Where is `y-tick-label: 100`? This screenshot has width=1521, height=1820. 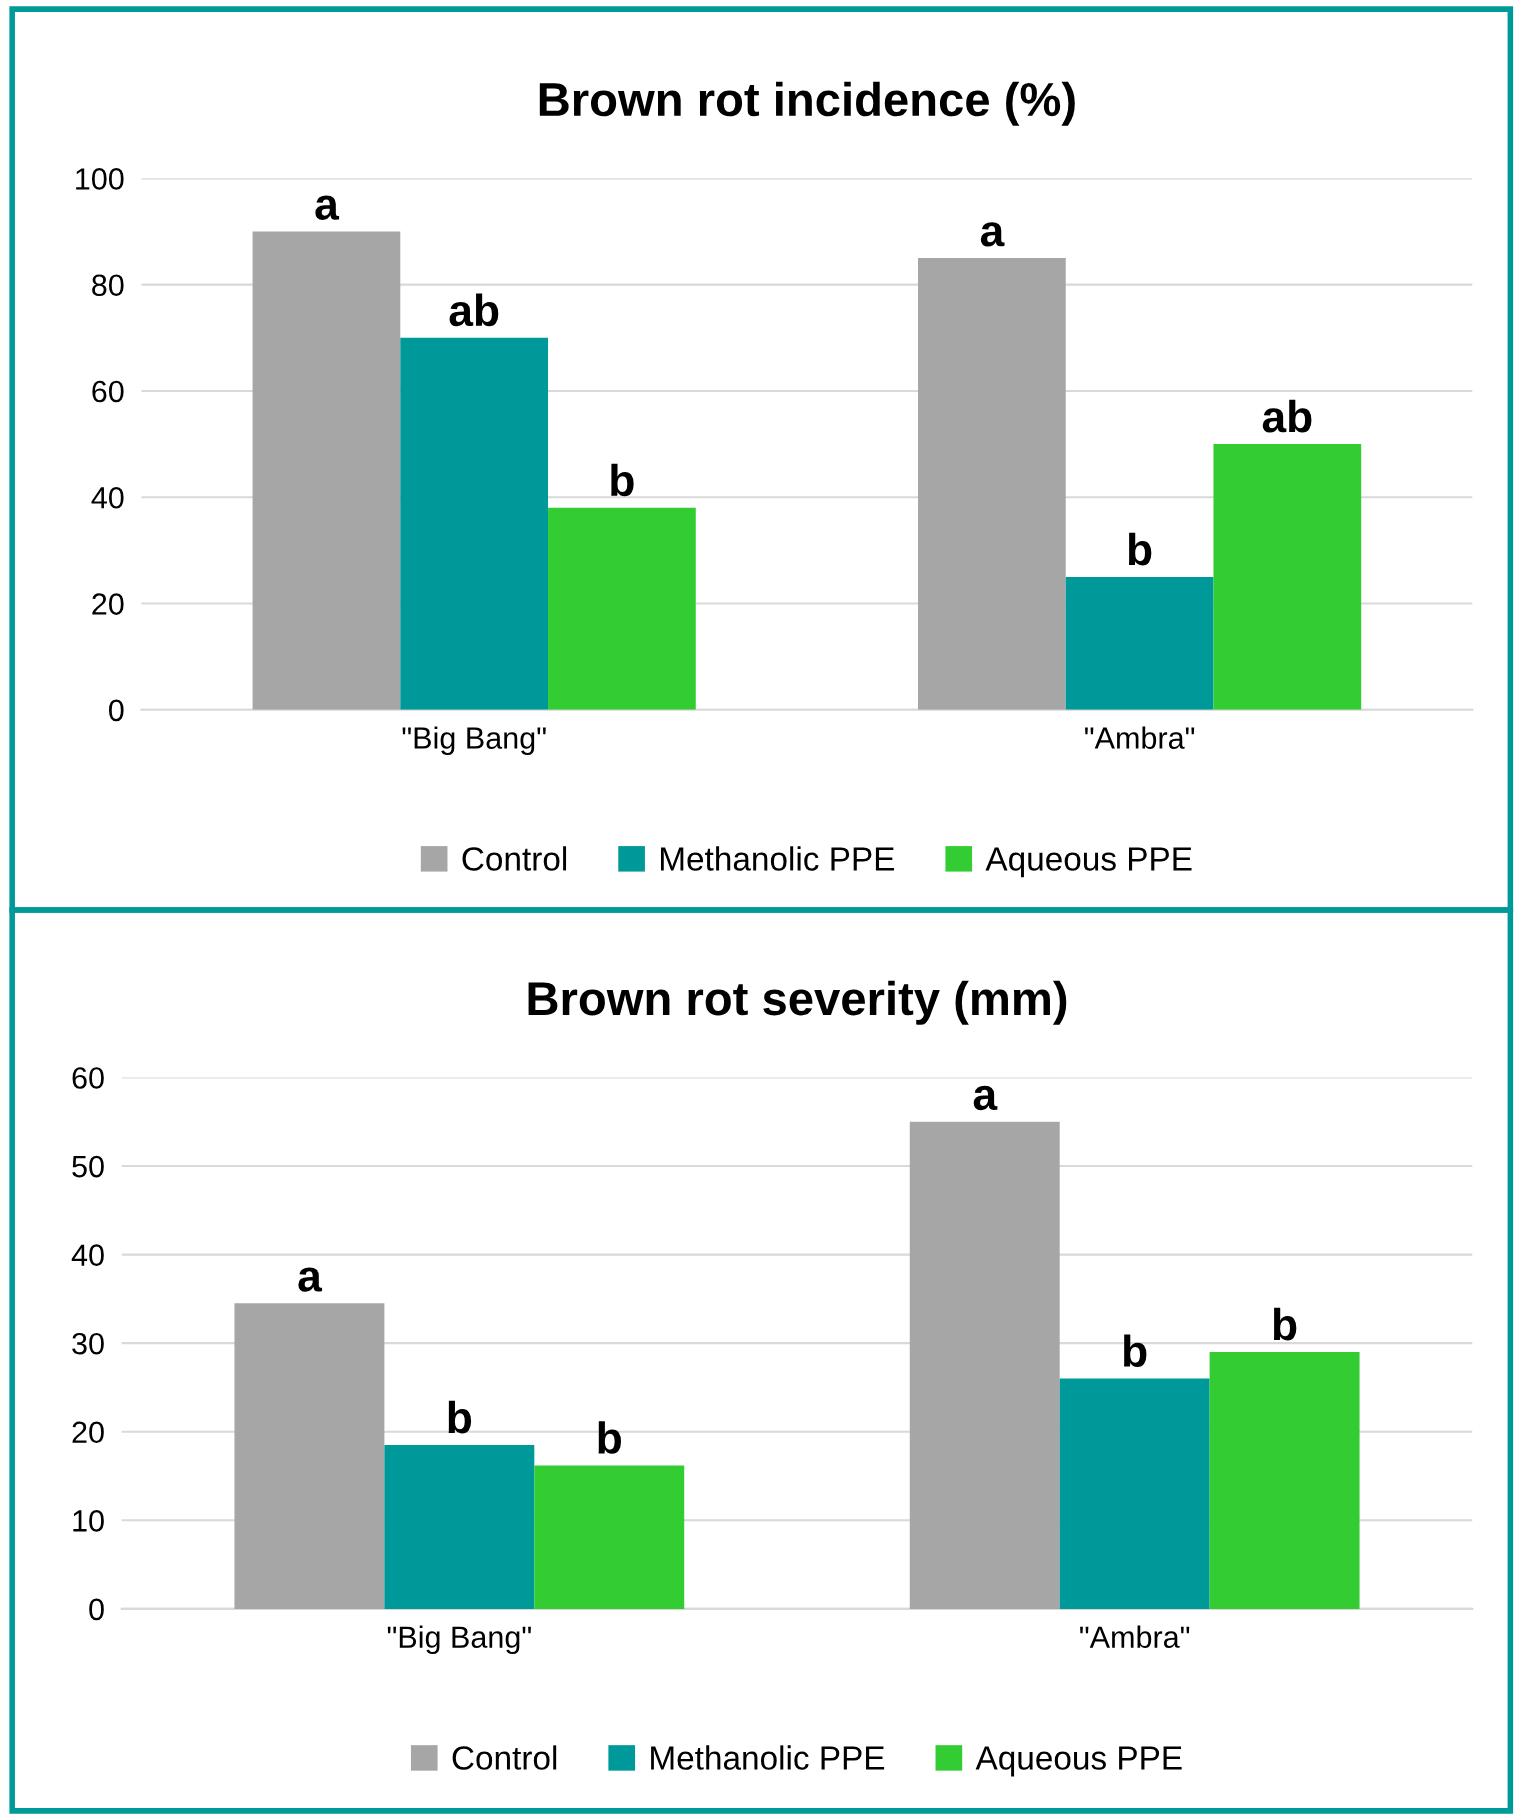
y-tick-label: 100 is located at coordinates (100, 179).